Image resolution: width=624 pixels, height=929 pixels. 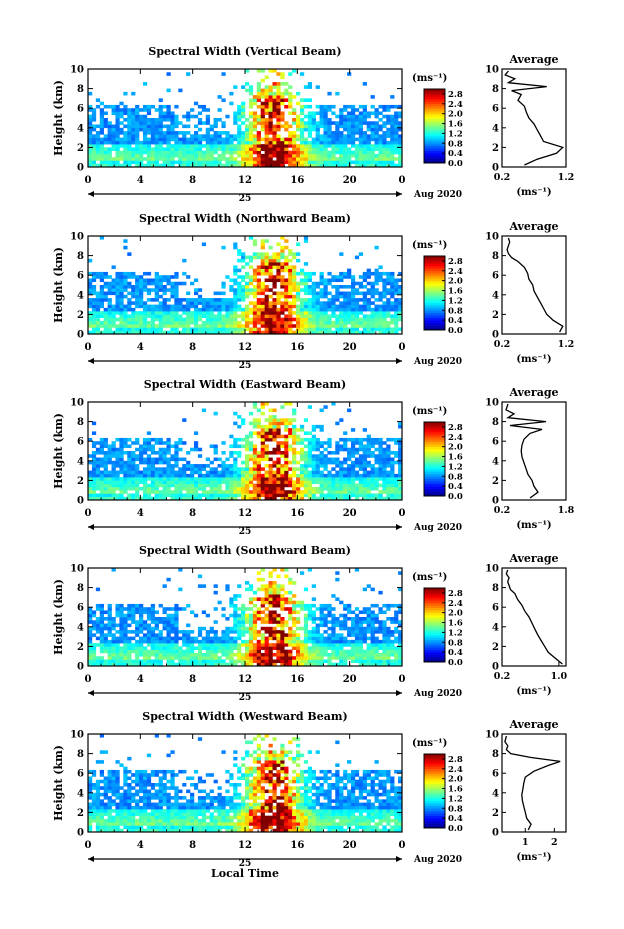 What do you see at coordinates (455, 438) in the screenshot?
I see `colorbar-tick-label: 2.4` at bounding box center [455, 438].